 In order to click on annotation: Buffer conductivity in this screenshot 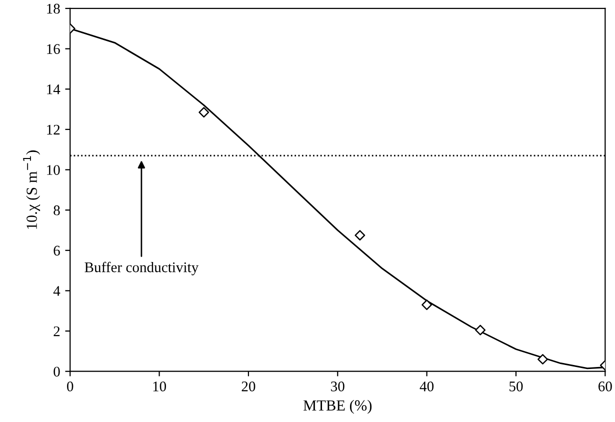, I will do `click(141, 269)`.